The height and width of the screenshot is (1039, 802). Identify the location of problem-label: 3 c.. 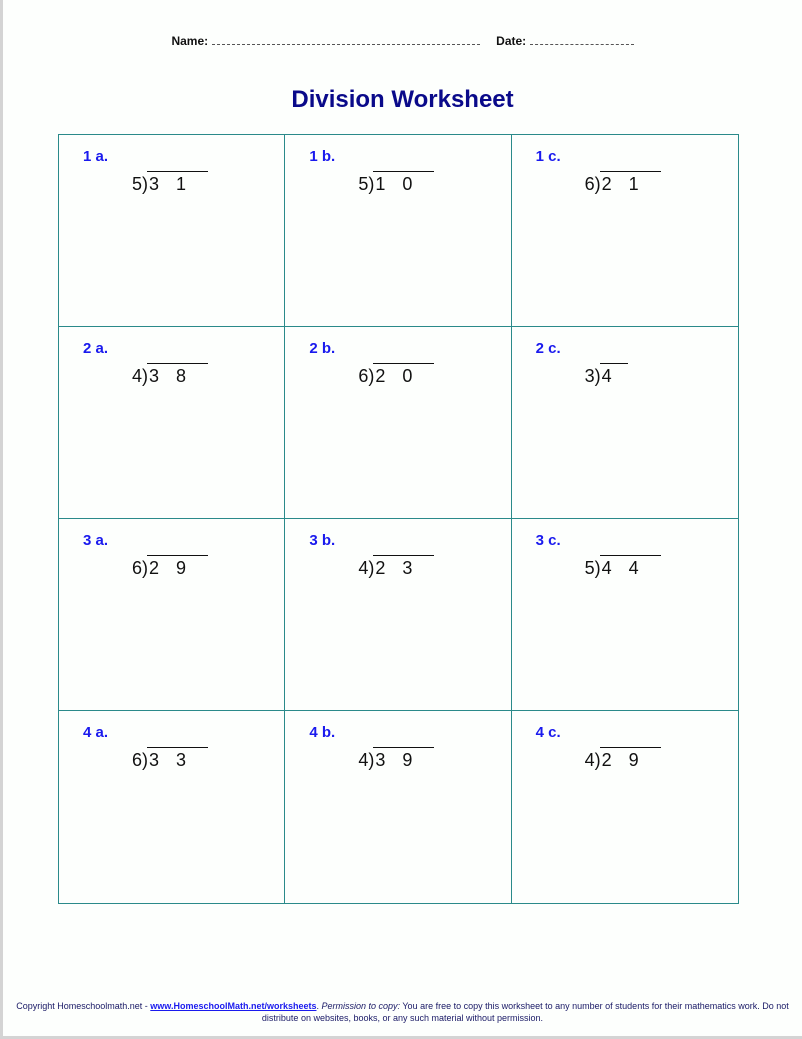
(548, 540).